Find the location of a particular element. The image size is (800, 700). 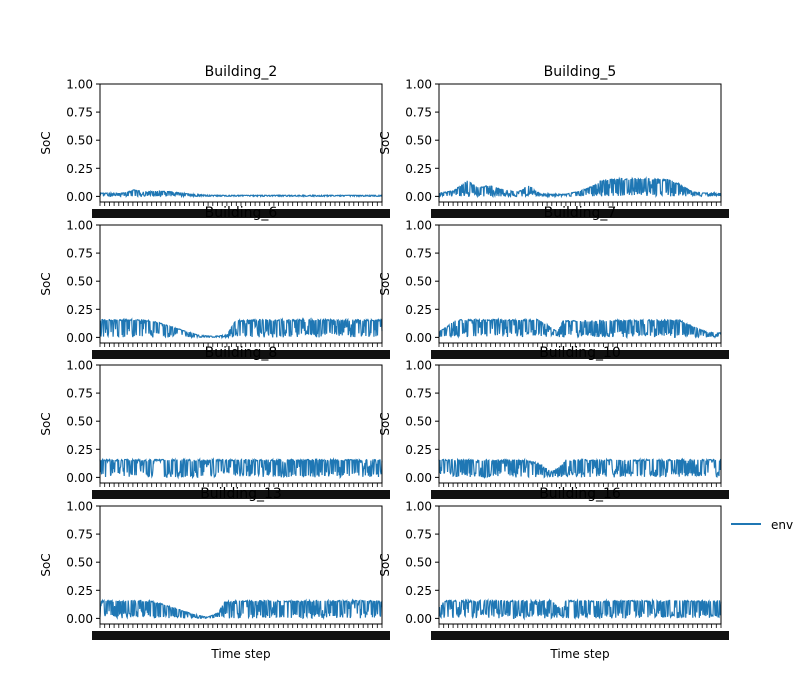

subplot-title: Building_16 is located at coordinates (580, 494).